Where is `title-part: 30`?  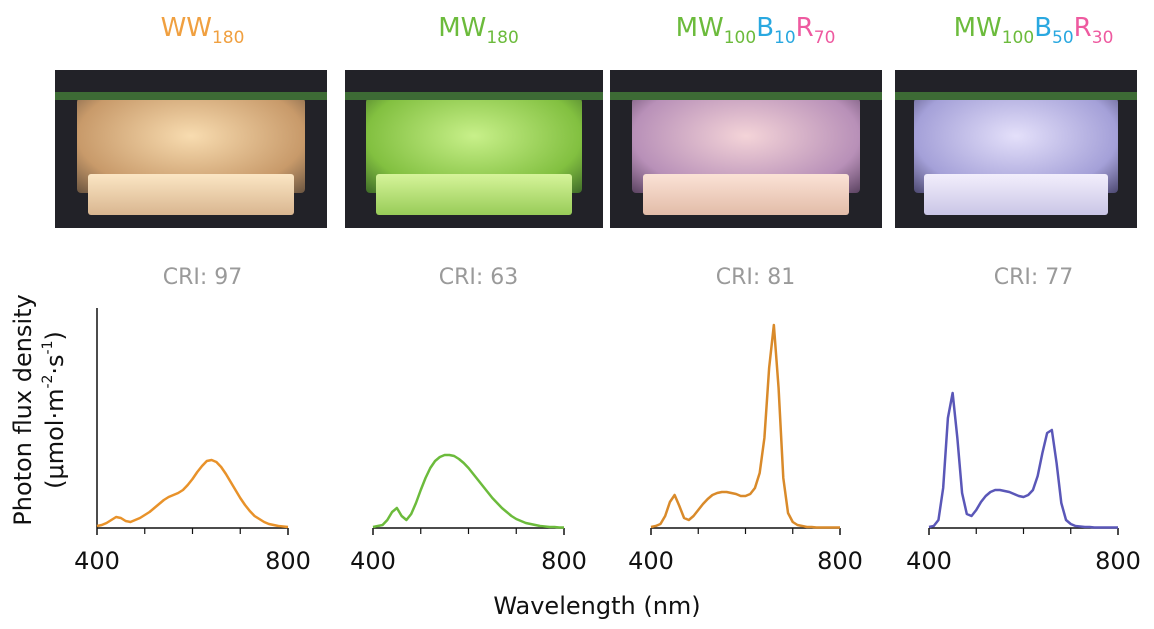 title-part: 30 is located at coordinates (1103, 38).